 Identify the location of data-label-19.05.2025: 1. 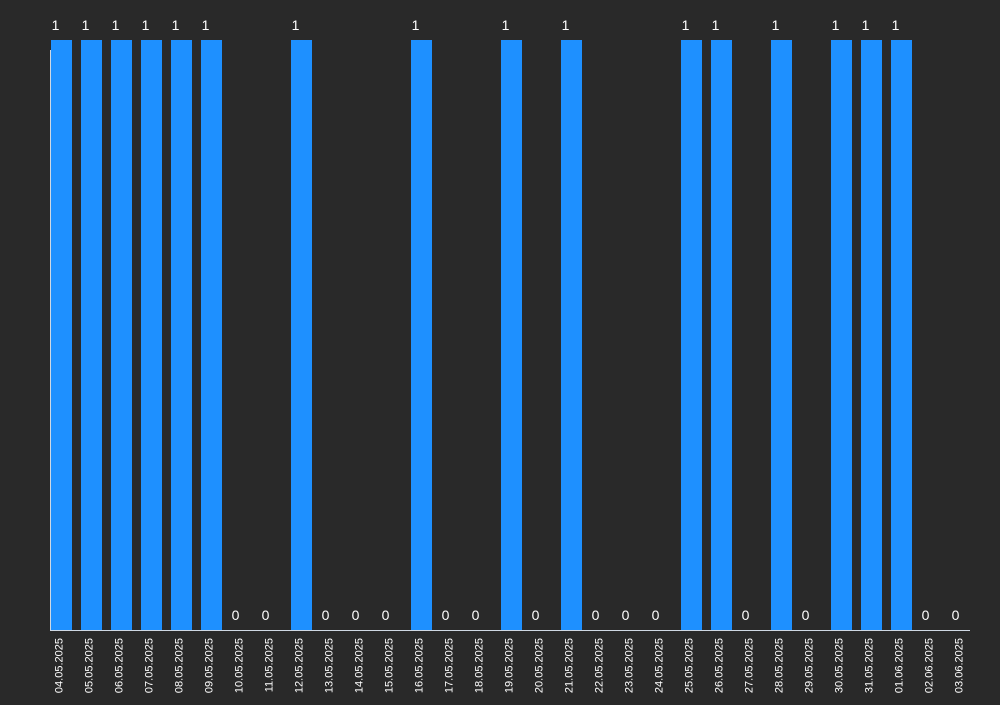
(506, 25).